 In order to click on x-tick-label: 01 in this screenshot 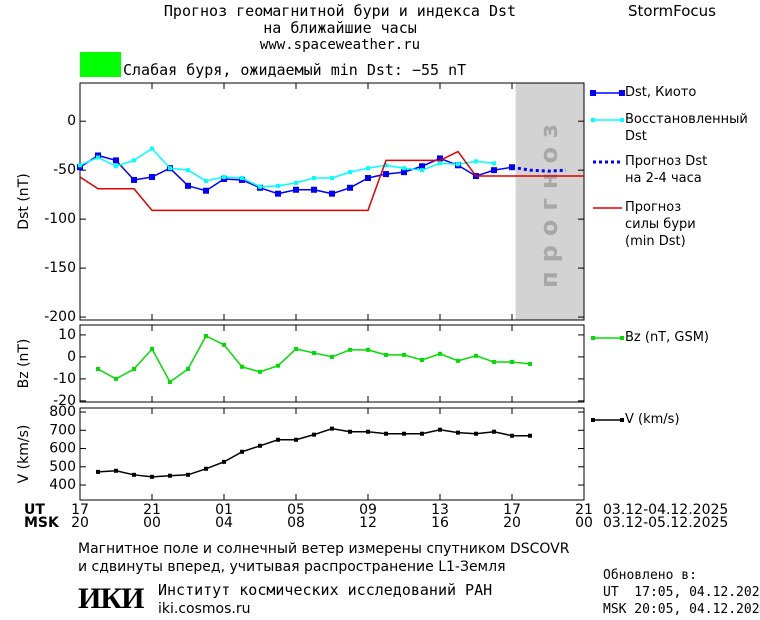, I will do `click(224, 510)`.